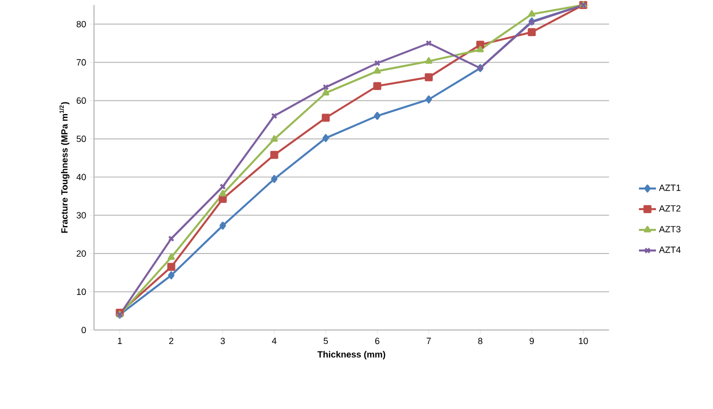  I want to click on y-tick-label: 0, so click(84, 330).